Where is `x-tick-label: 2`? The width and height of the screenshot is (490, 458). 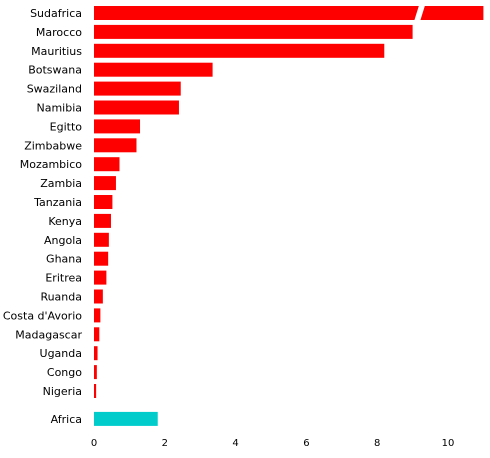 x-tick-label: 2 is located at coordinates (165, 443).